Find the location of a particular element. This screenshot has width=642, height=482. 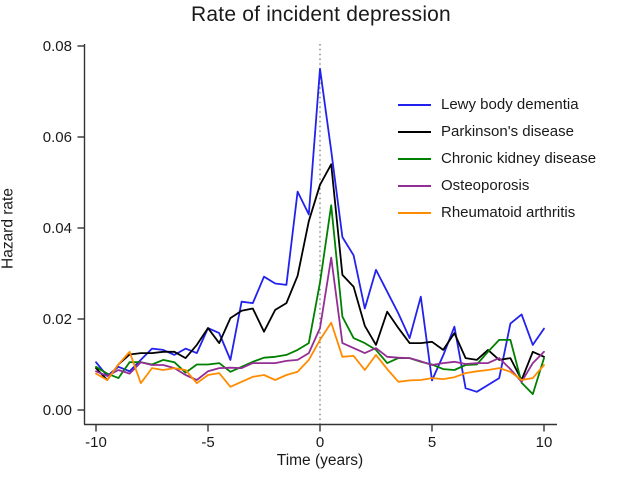

y-tick-label: 0.02 is located at coordinates (57, 319).